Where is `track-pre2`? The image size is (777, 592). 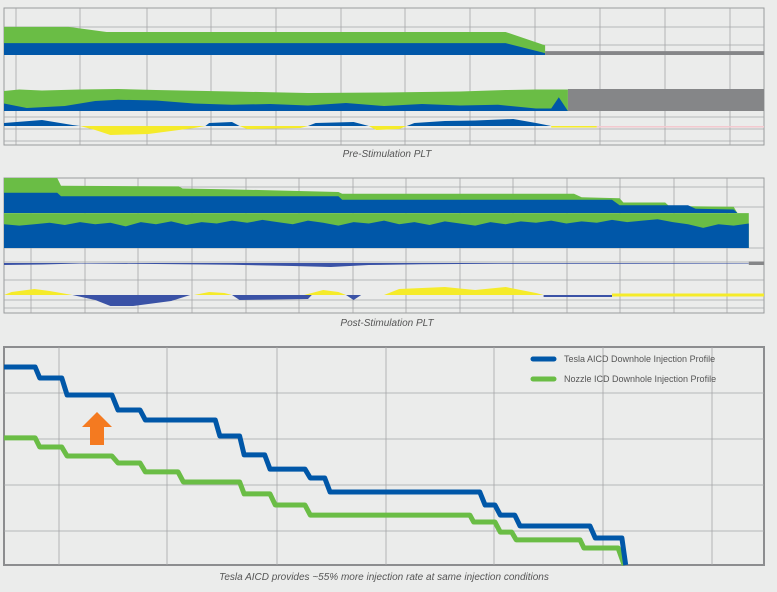
track-pre2 is located at coordinates (384, 100).